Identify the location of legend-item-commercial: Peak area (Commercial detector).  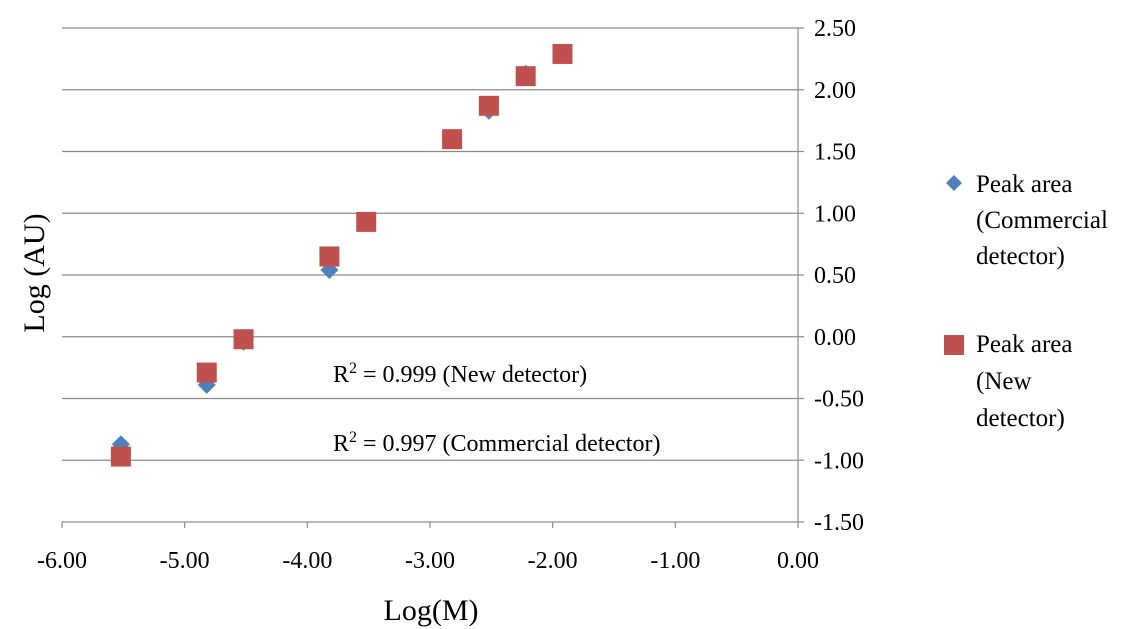
(1027, 220).